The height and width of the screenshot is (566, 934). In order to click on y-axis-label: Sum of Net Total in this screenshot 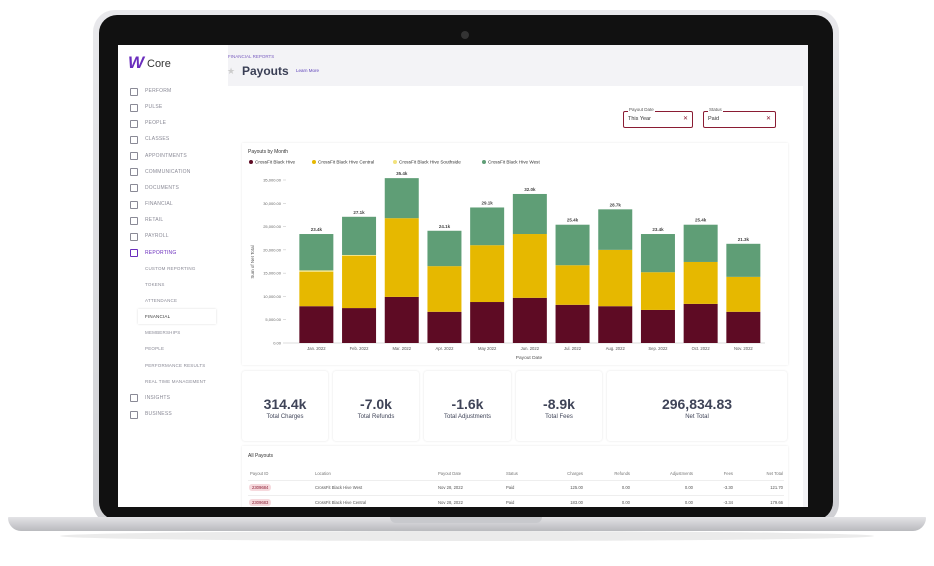, I will do `click(252, 261)`.